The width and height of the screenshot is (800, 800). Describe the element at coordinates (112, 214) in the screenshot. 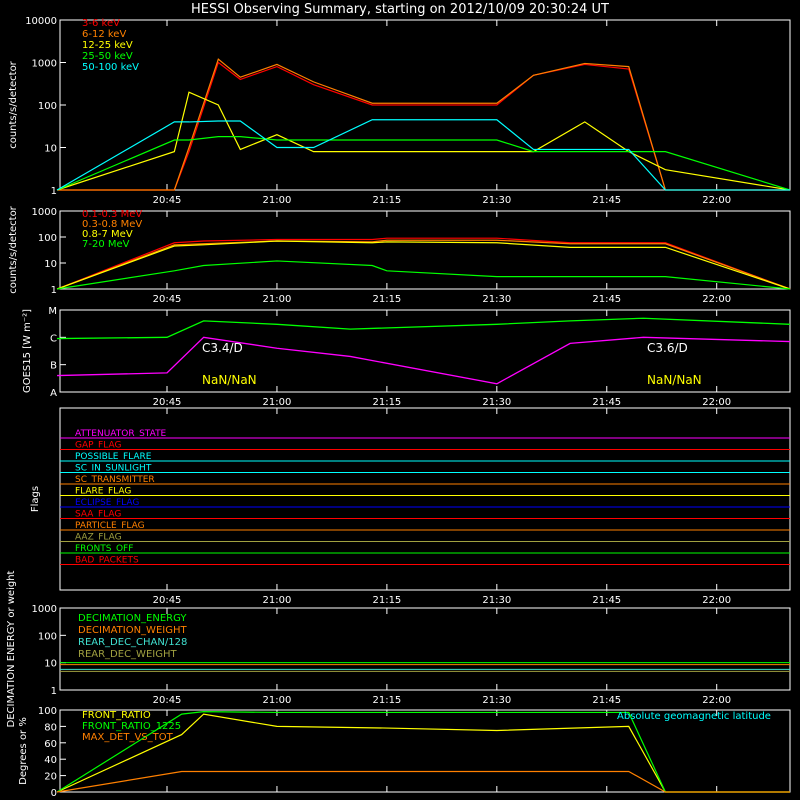

I see `legend-entry: 0.1-0.3 MeV` at that location.